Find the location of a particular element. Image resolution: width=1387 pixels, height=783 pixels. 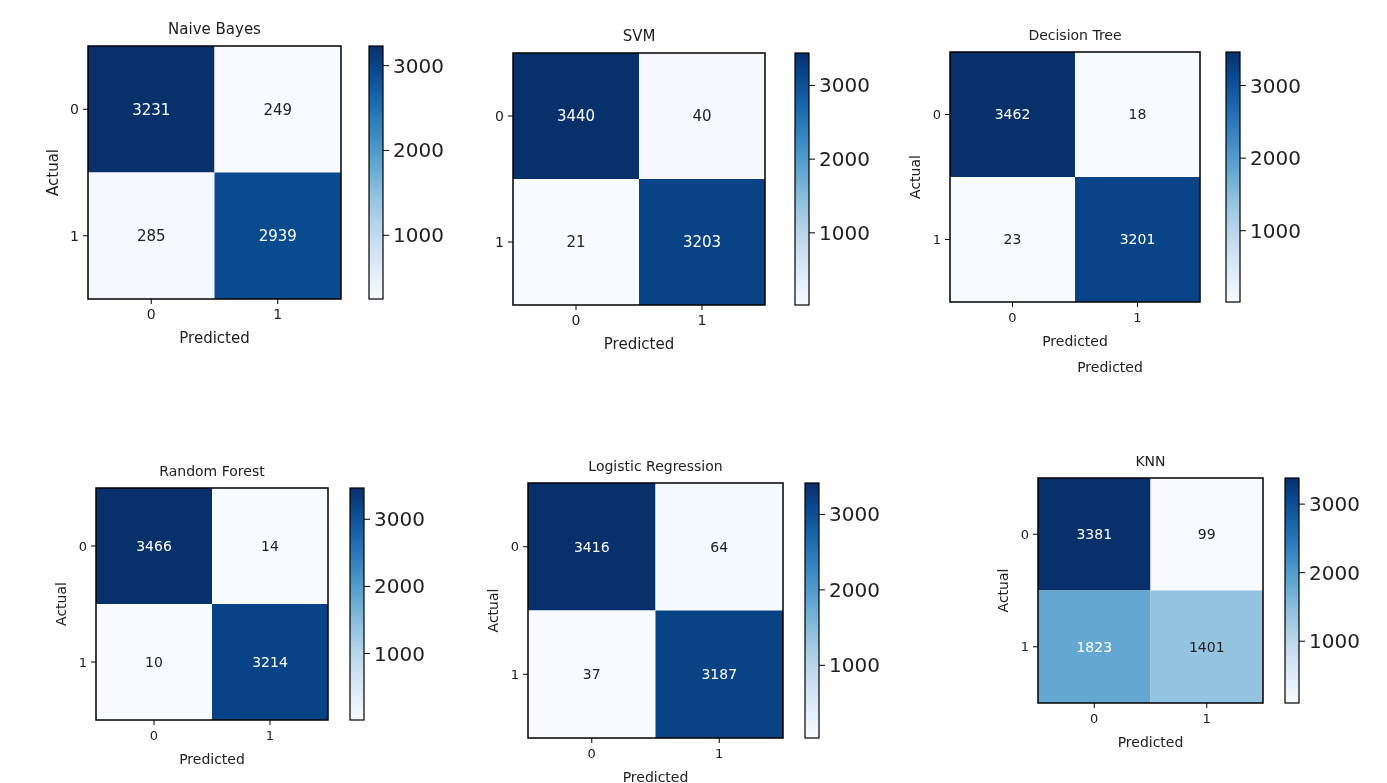

chart-title: Naive Bayes is located at coordinates (215, 29).